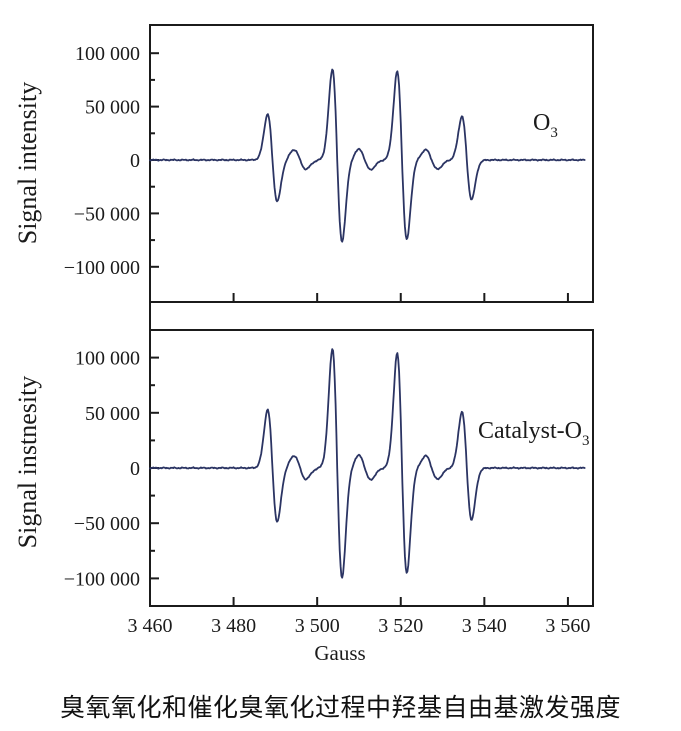 The image size is (681, 731). I want to click on catalyst-o3-annotation-main: Catalyst-O, so click(530, 431).